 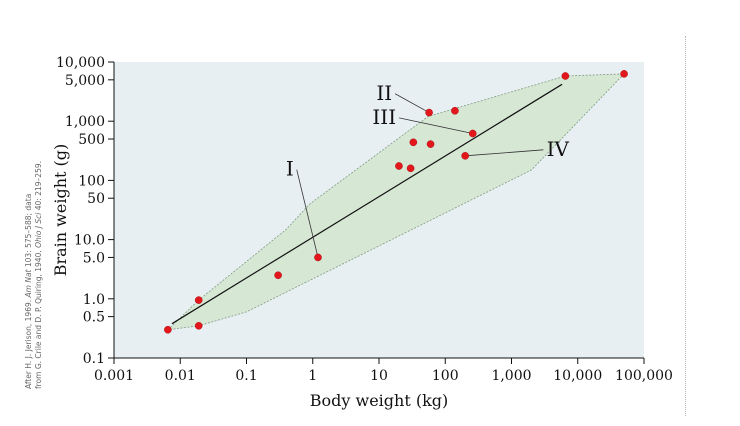 What do you see at coordinates (80, 63) in the screenshot?
I see `y-tick-label: 10,000` at bounding box center [80, 63].